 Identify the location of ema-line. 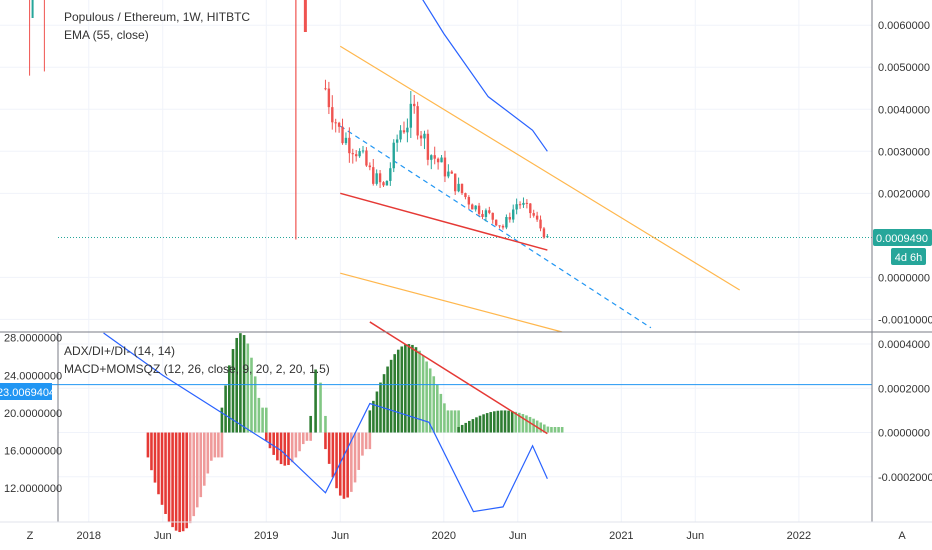
(473, 76).